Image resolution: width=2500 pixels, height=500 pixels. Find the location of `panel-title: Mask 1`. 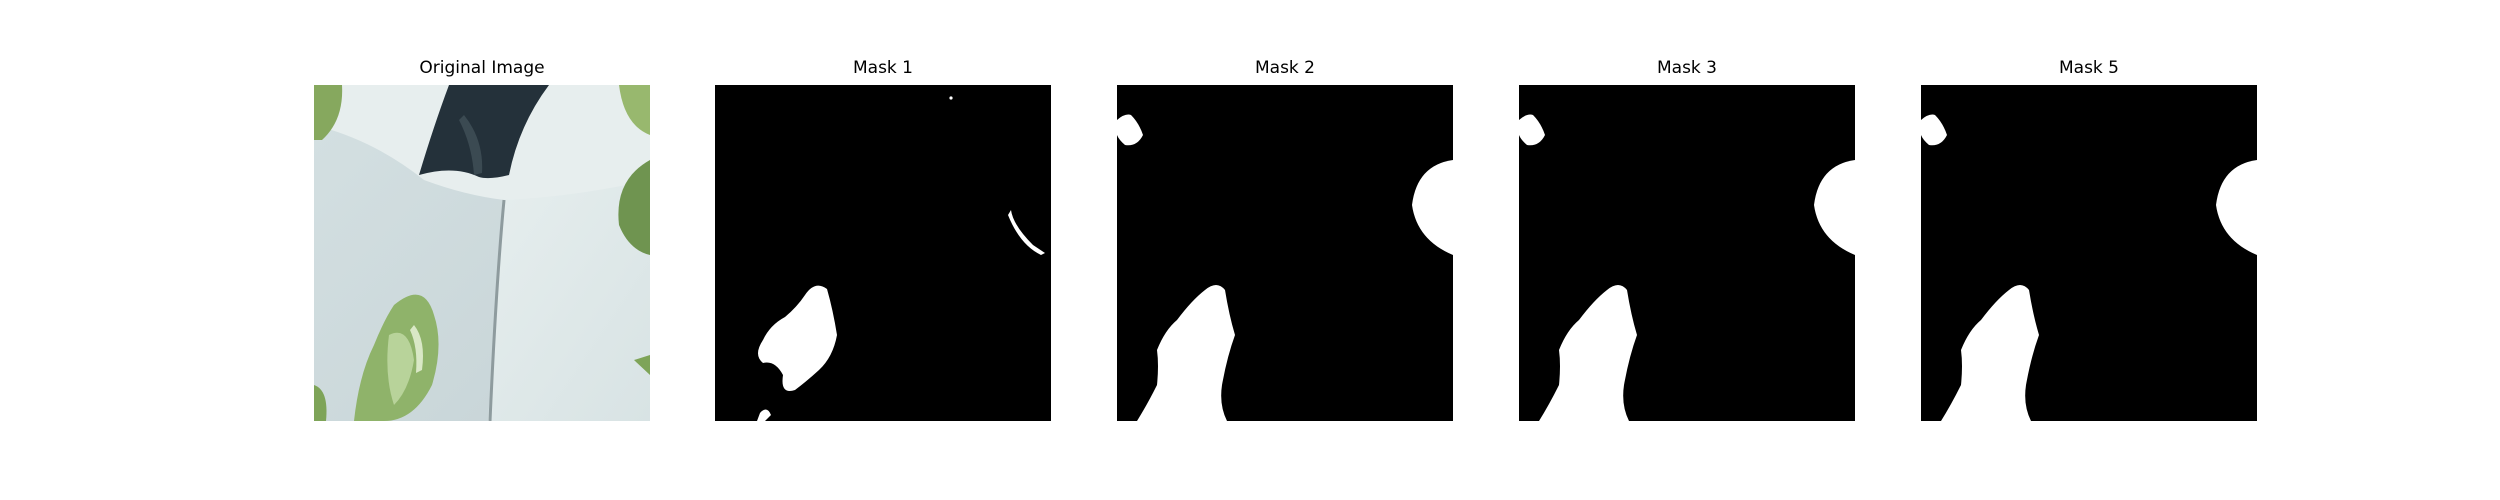

panel-title: Mask 1 is located at coordinates (882, 68).